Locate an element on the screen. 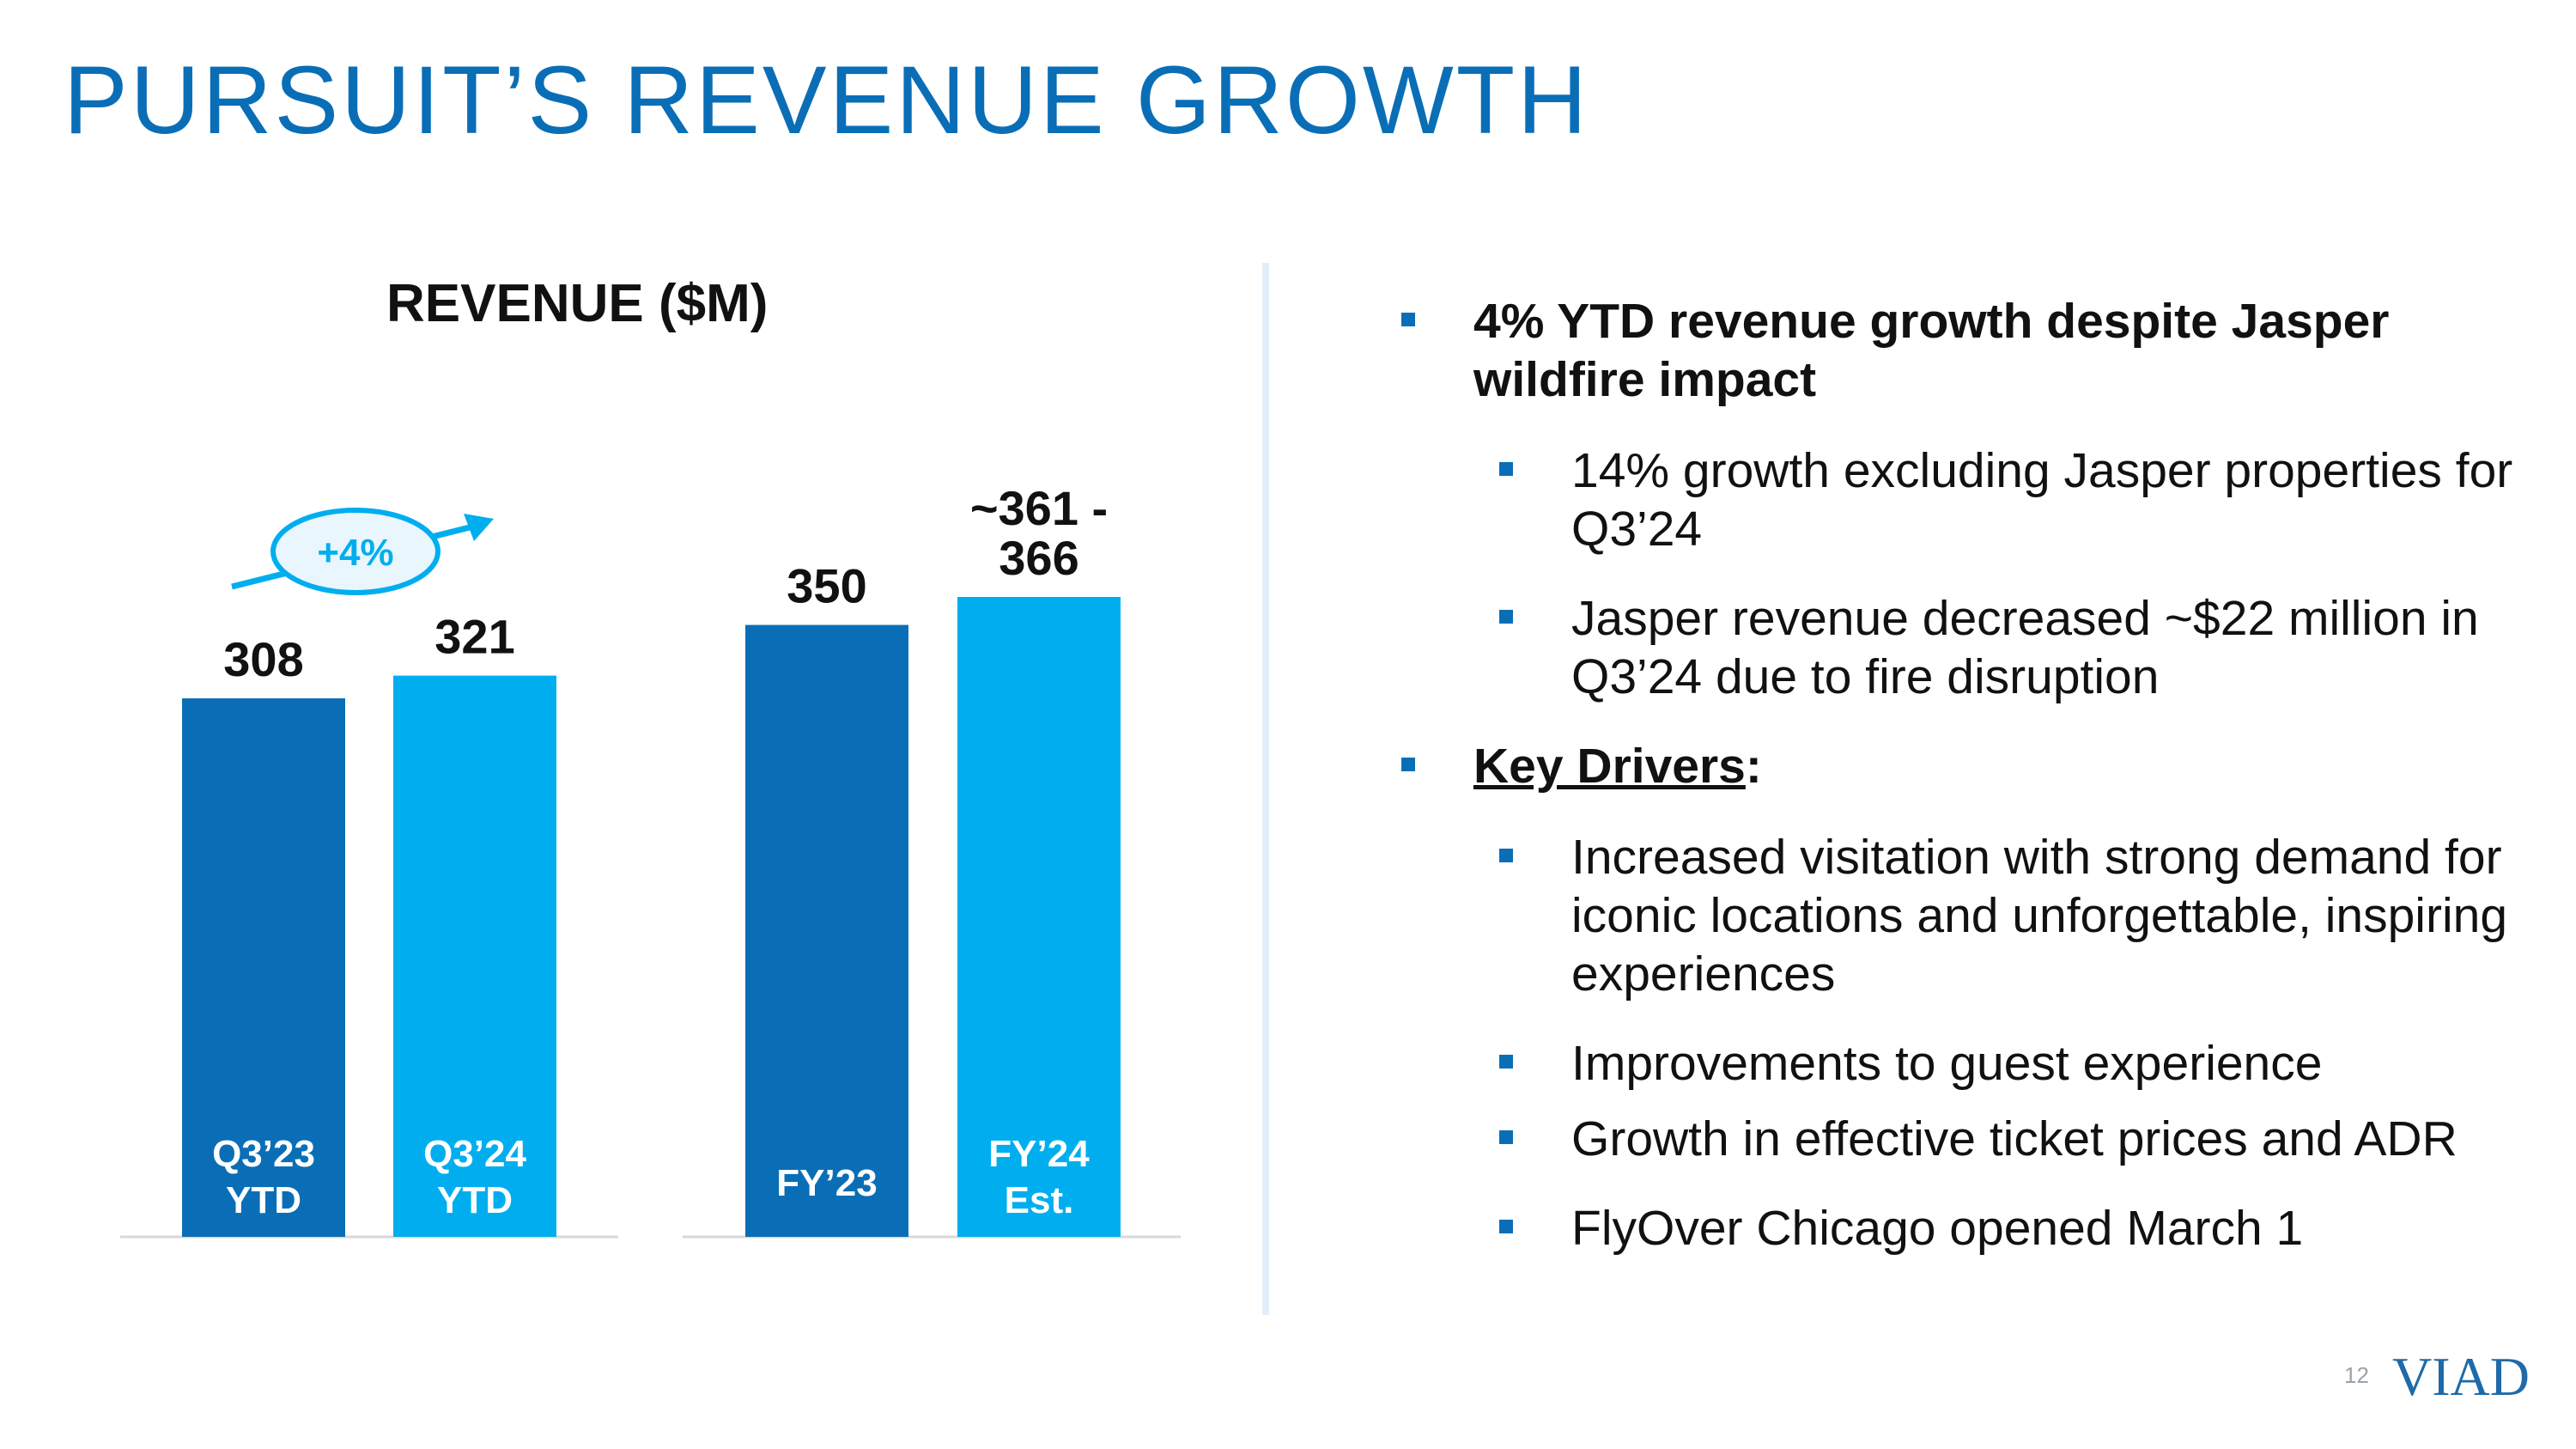 The height and width of the screenshot is (1449, 2576). svg-text: VIAD is located at coordinates (2461, 1376).